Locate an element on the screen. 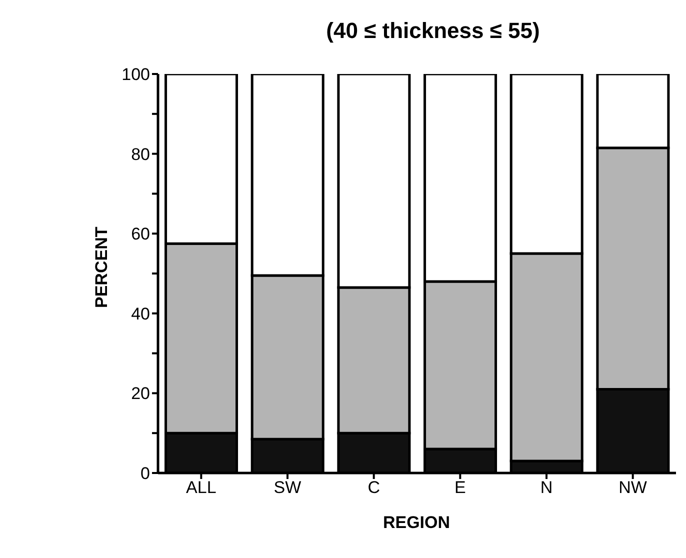 The width and height of the screenshot is (686, 558). y-tick-label: 60 is located at coordinates (140, 234).